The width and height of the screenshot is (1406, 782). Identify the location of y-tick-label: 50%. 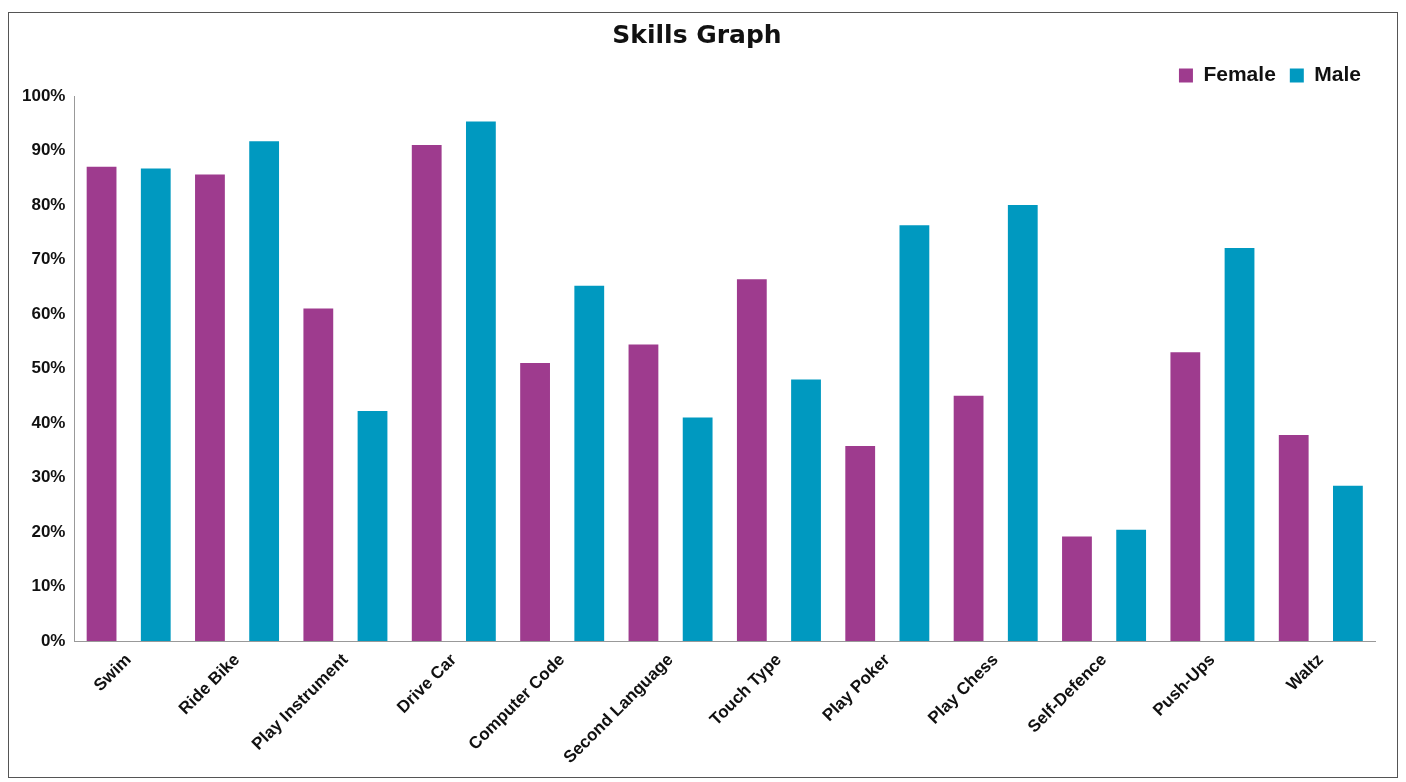
(48, 368).